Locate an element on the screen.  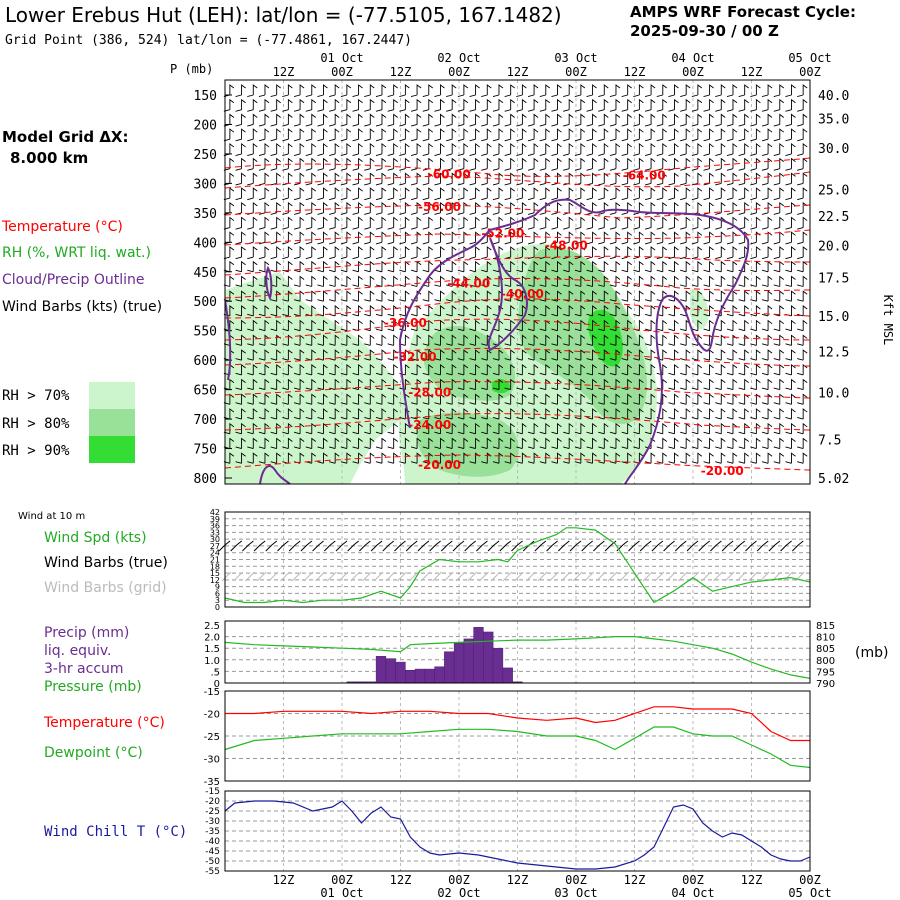
rh70-region-right is located at coordinates (699, 309).